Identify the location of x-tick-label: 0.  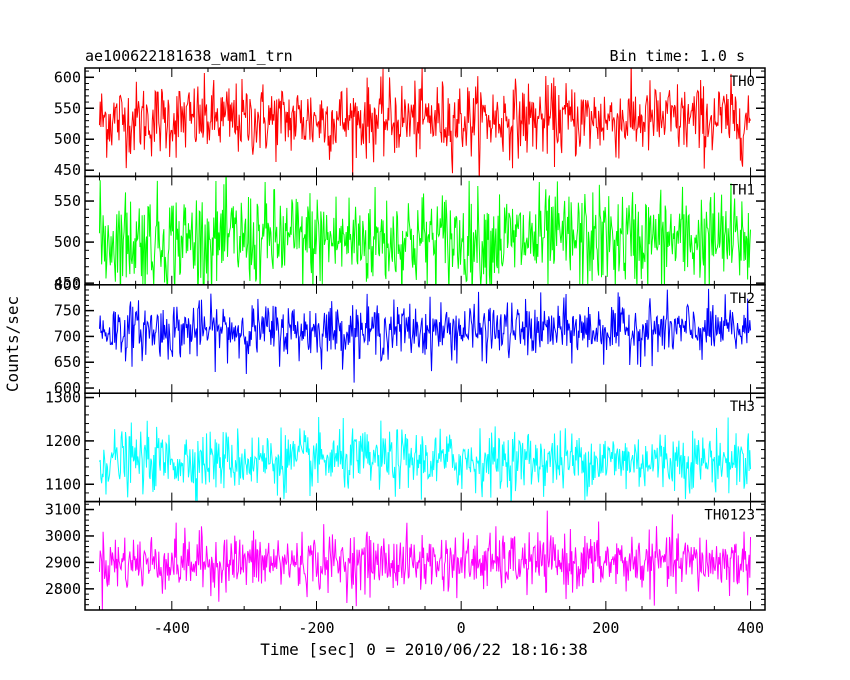
(461, 628).